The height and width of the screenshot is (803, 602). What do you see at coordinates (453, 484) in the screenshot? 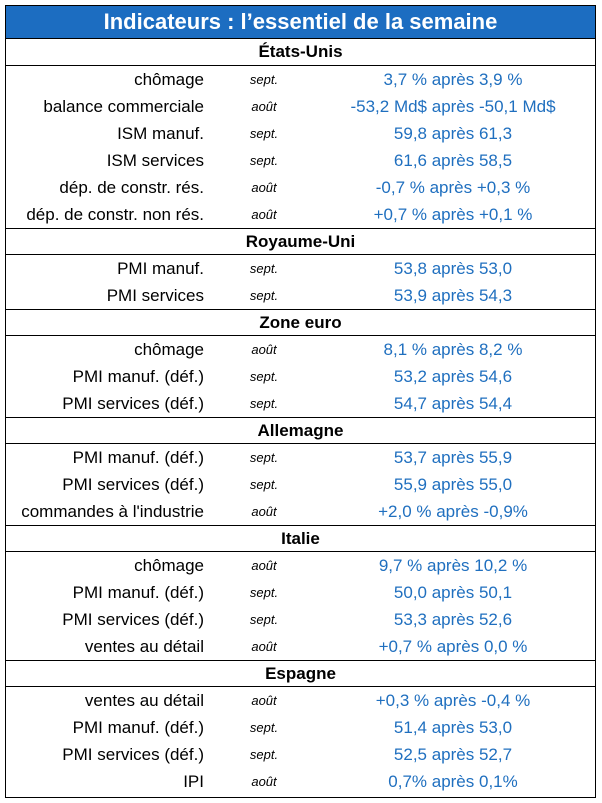
I see `indicator-value: 55,9 après 55,0` at bounding box center [453, 484].